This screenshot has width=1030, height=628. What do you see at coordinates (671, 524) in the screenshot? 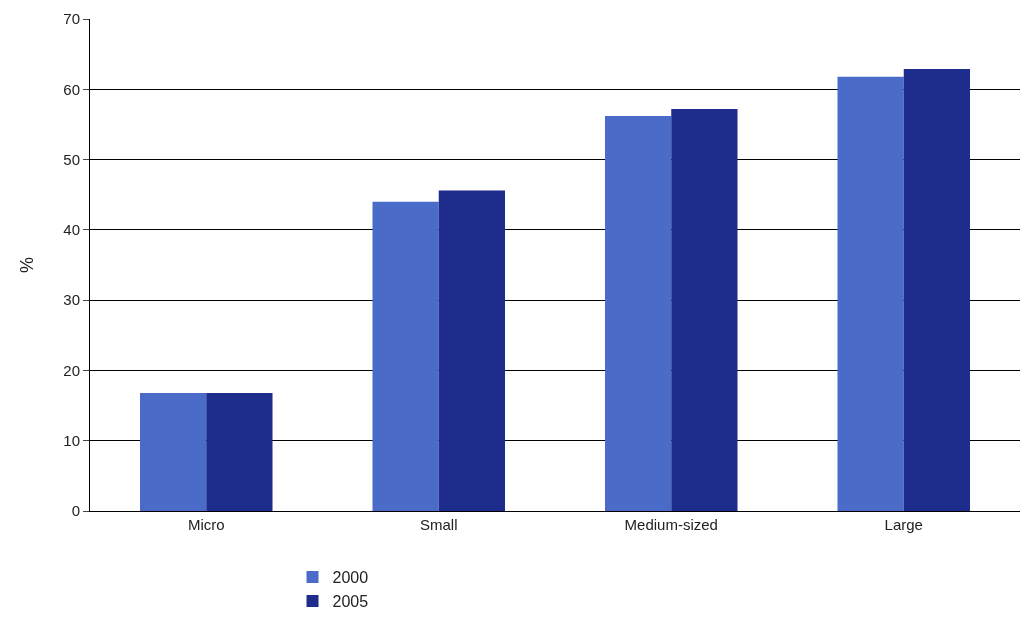
I see `x-tick-label: Medium-sized` at bounding box center [671, 524].